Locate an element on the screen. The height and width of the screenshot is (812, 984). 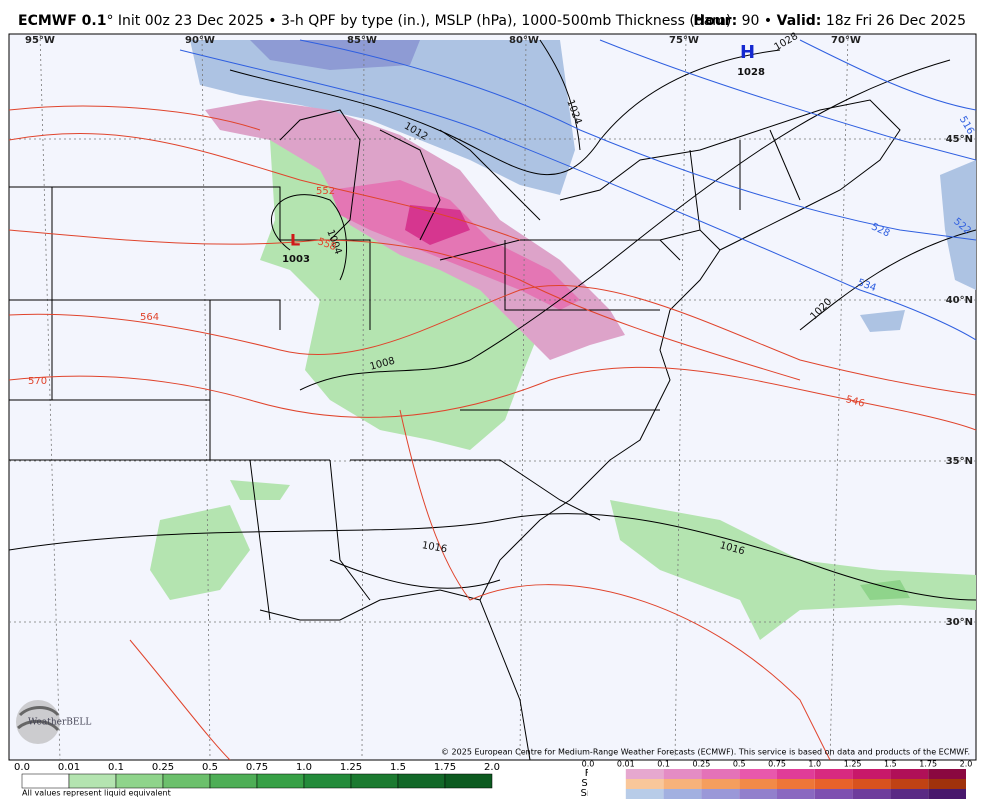
high-pressure: 1028 is located at coordinates (751, 72).